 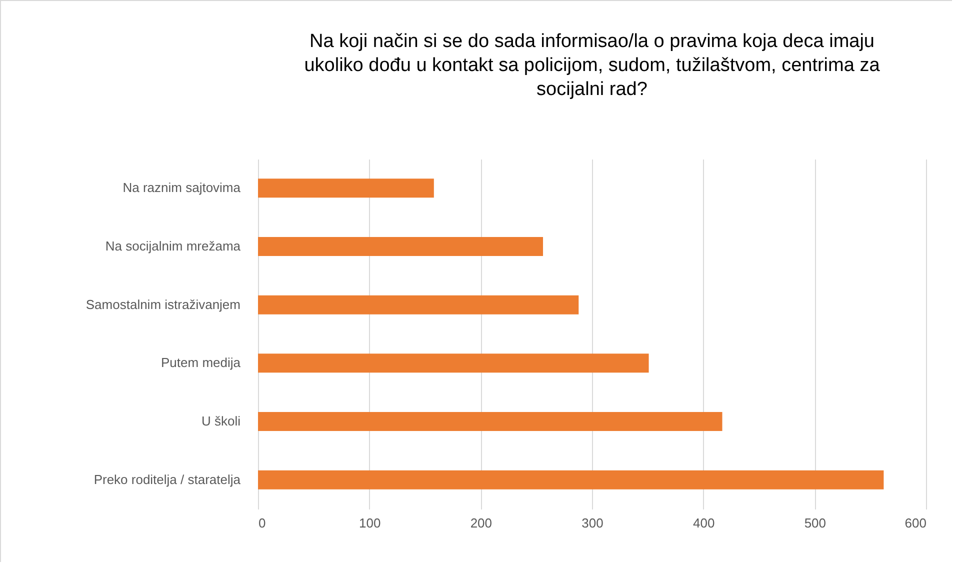 What do you see at coordinates (915, 523) in the screenshot?
I see `x-tick-label: 600` at bounding box center [915, 523].